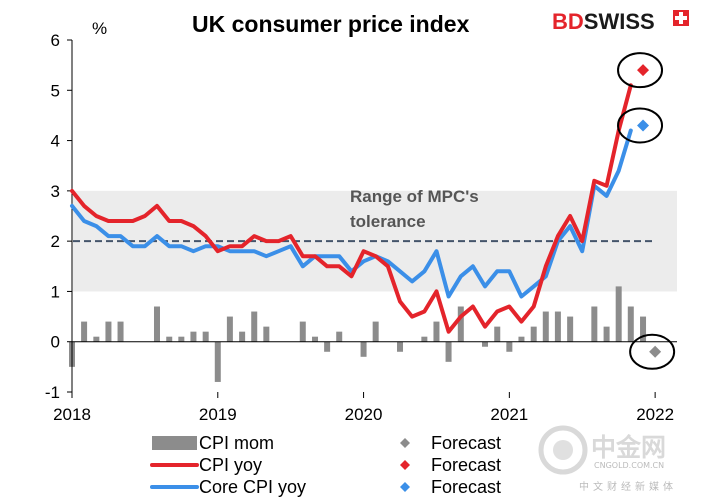 This screenshot has width=701, height=499. I want to click on x-axis-ticks: 2018 2019 2020 2021 2022, so click(363, 408).